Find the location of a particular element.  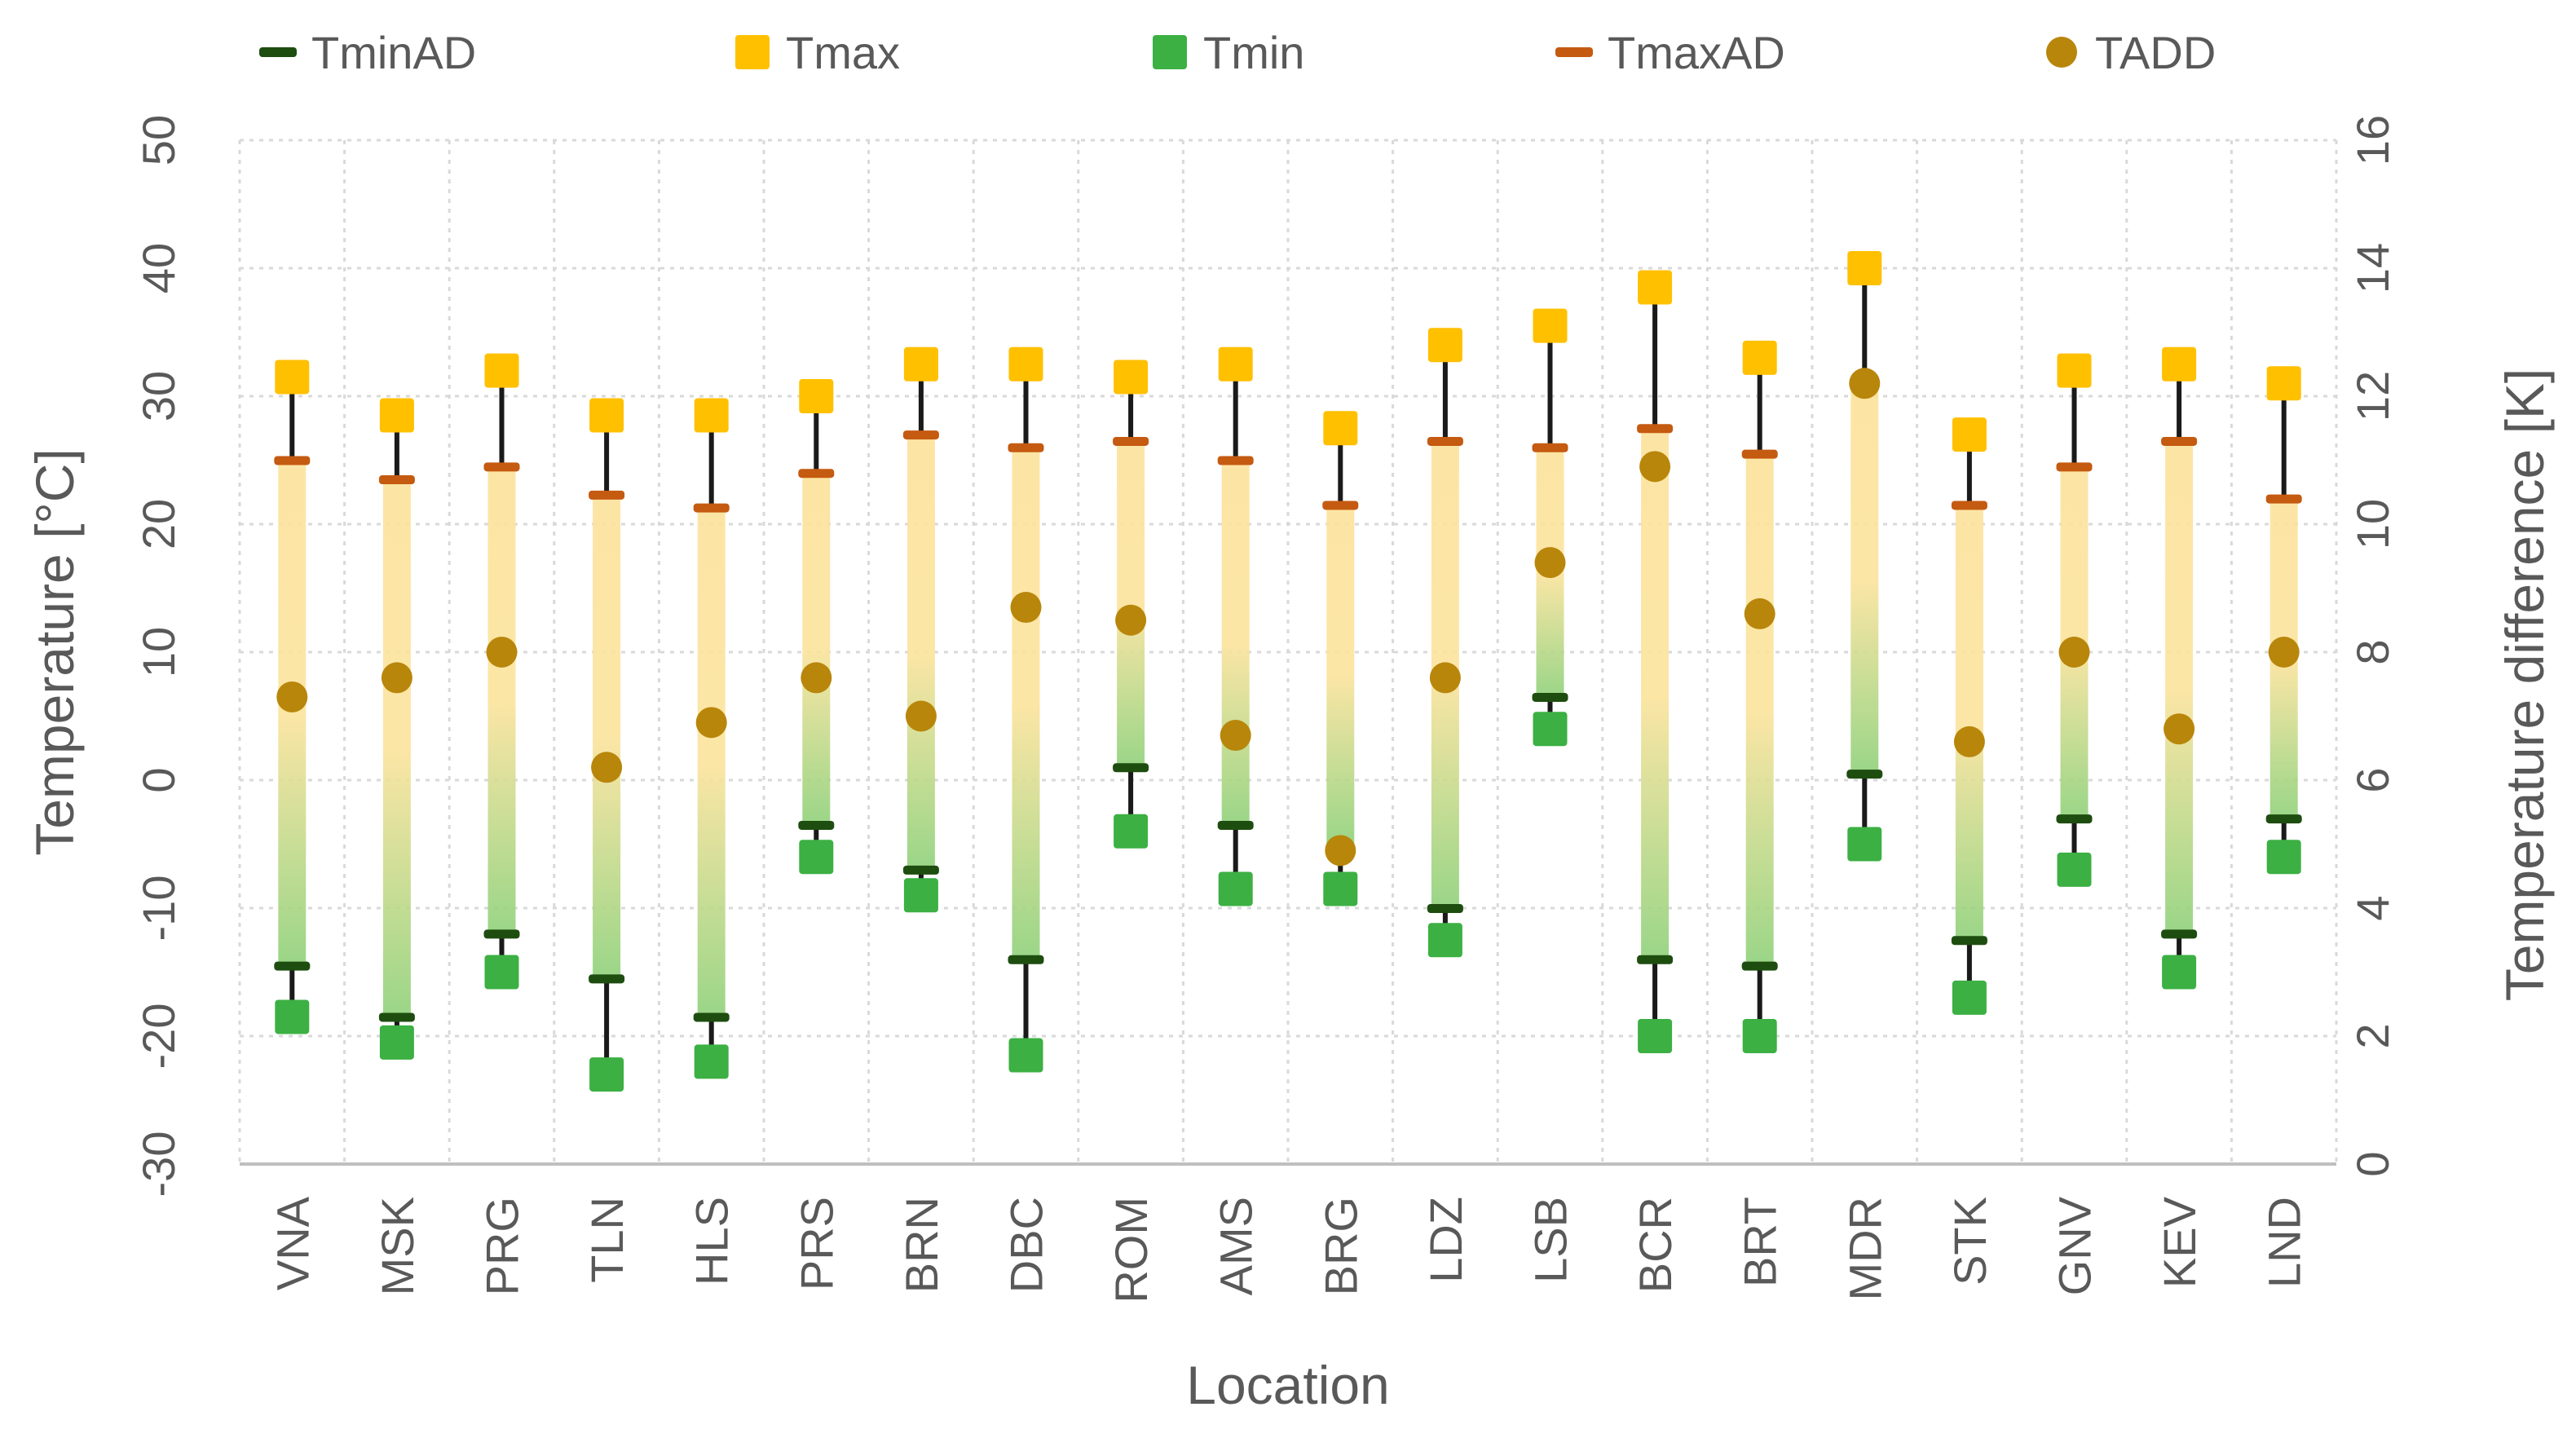

x-tick-label: STK is located at coordinates (1970, 1241).